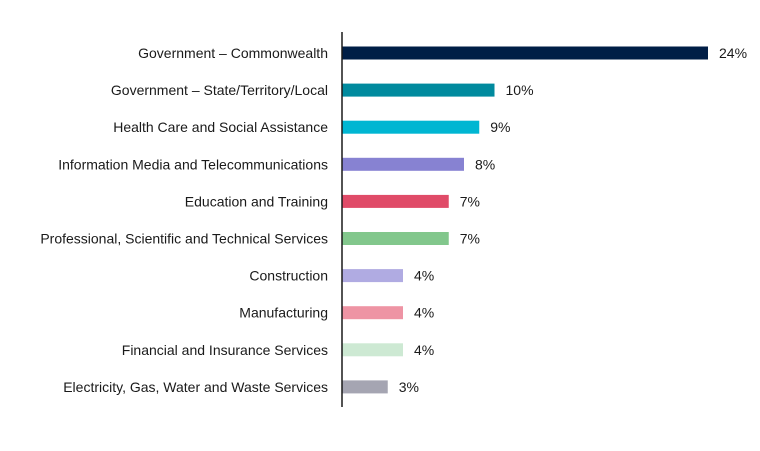 The image size is (760, 451). I want to click on data-label: 9%, so click(500, 127).